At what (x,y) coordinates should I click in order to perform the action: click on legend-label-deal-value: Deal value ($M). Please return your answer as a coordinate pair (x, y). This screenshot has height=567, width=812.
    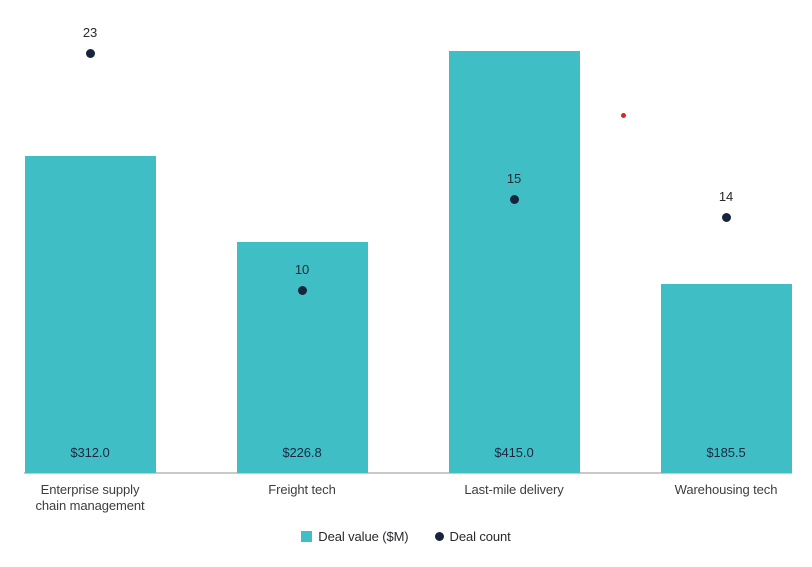
    Looking at the image, I should click on (363, 536).